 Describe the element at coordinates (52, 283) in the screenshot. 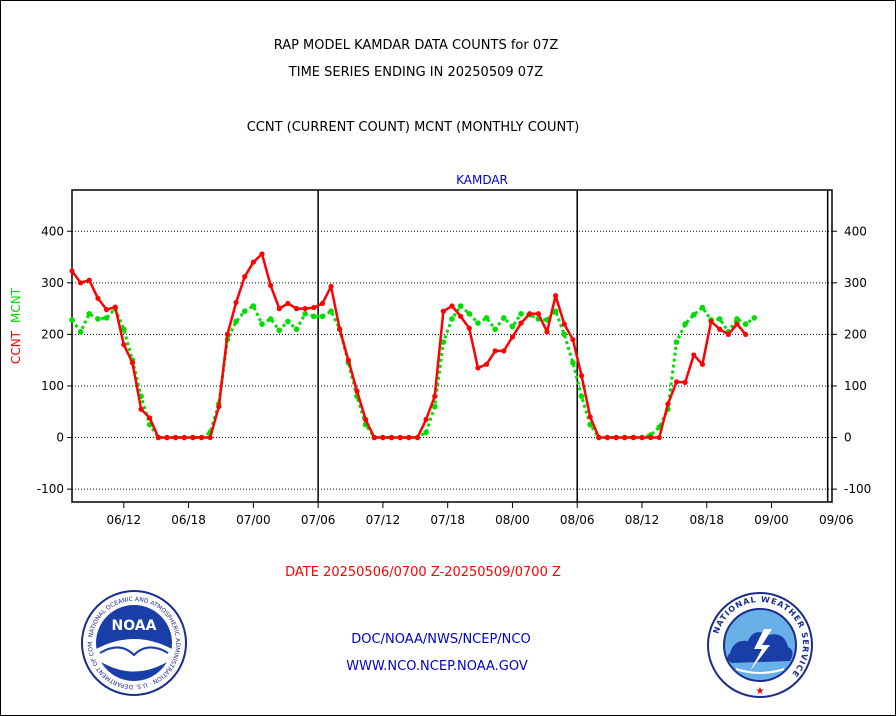

I see `y-tick-label-left: 300` at that location.